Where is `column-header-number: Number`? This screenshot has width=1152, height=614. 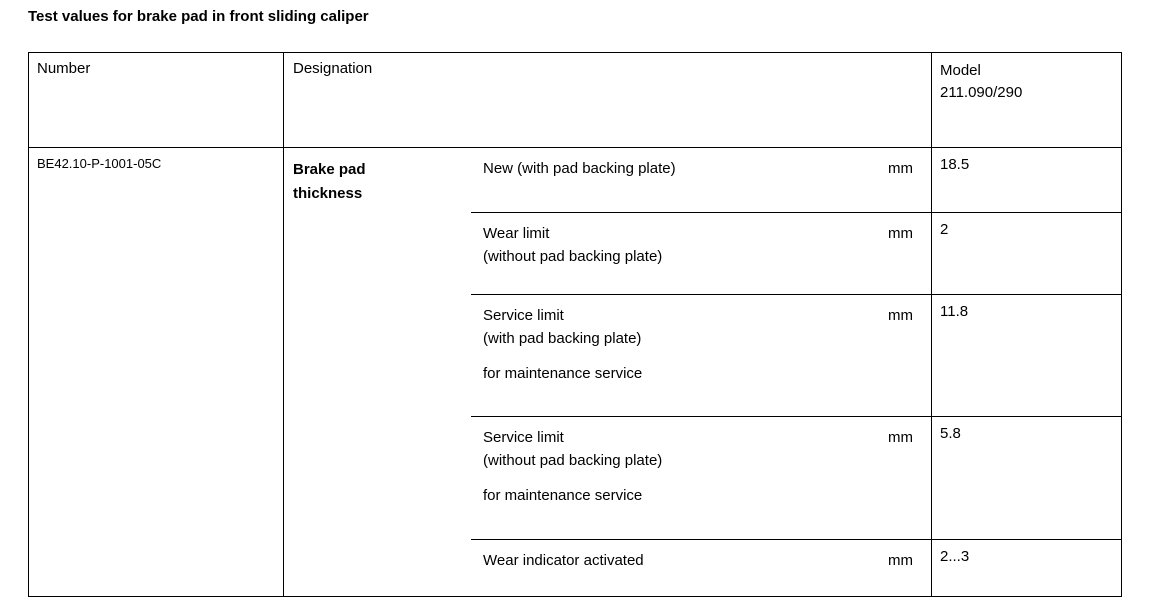
column-header-number: Number is located at coordinates (156, 100).